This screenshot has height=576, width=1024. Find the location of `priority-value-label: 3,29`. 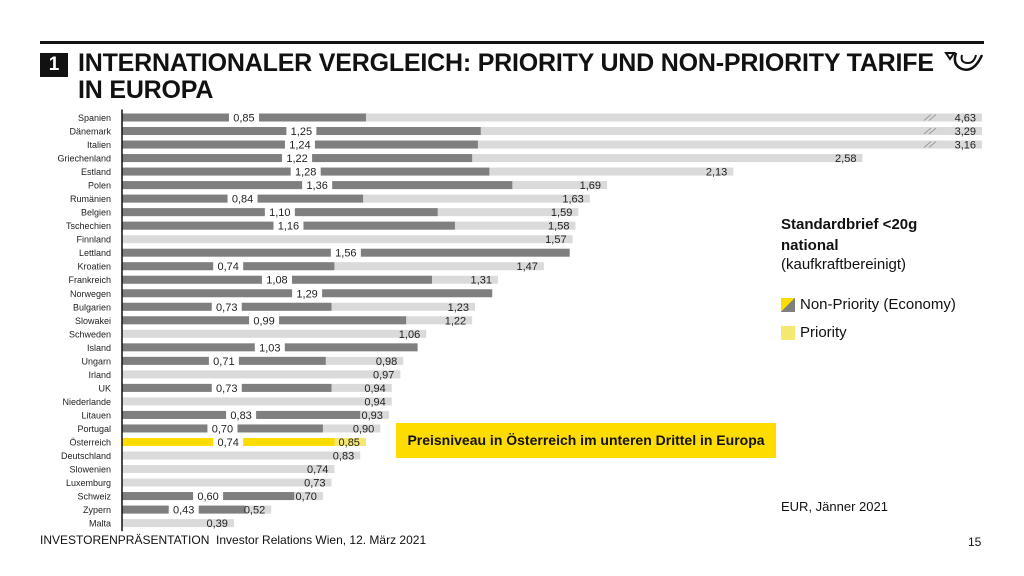

priority-value-label: 3,29 is located at coordinates (965, 132).